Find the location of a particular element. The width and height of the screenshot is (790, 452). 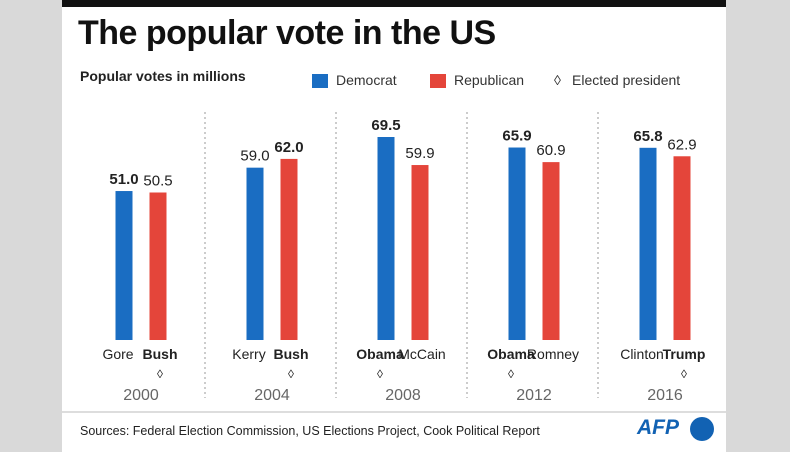

elected-marker-2012: ◊ is located at coordinates (511, 374).